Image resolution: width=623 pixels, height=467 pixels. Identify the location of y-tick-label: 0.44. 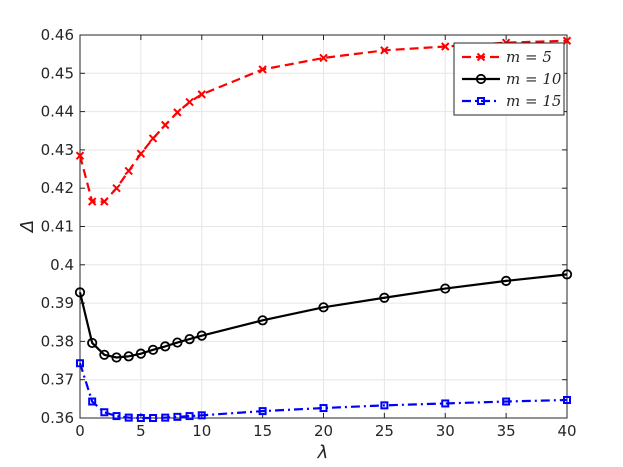
(57, 112).